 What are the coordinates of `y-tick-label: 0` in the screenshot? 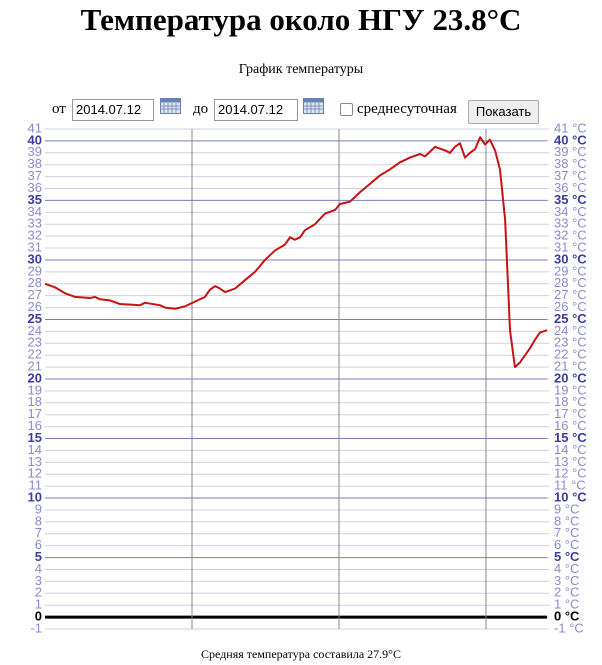 It's located at (38, 616).